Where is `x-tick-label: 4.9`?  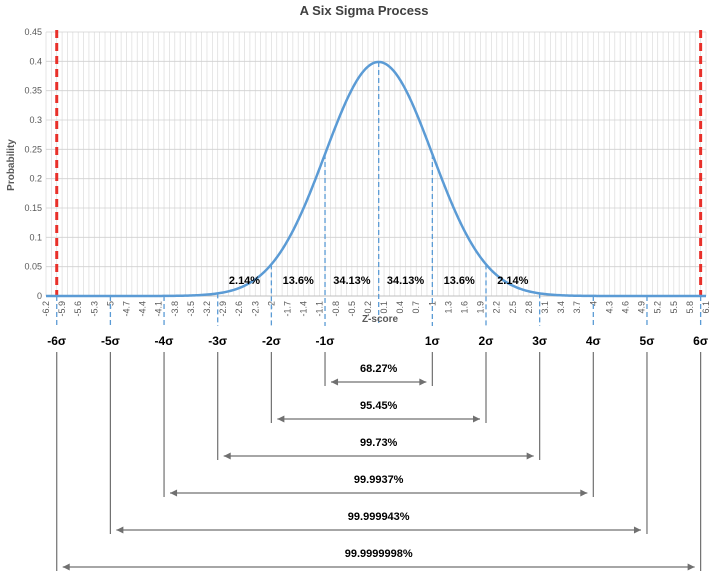 x-tick-label: 4.9 is located at coordinates (642, 307).